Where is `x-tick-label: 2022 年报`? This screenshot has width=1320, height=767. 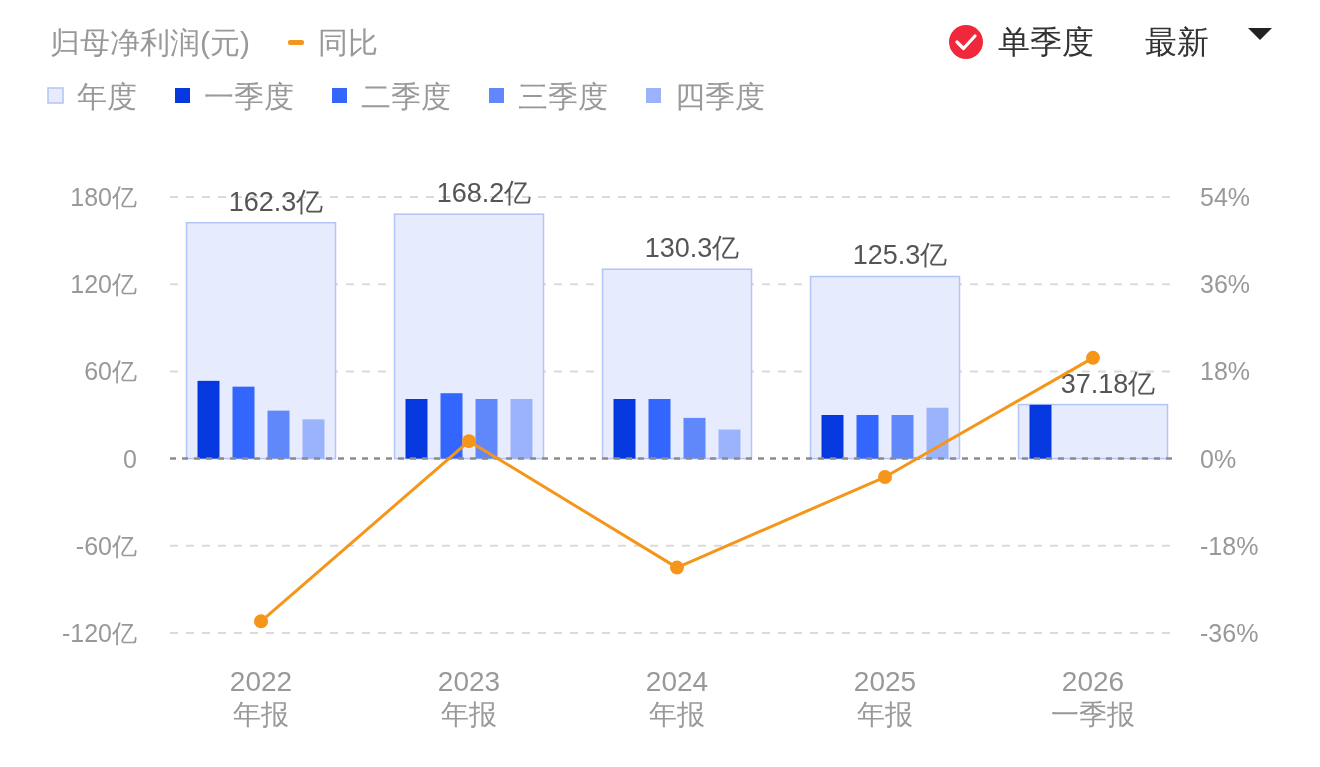
x-tick-label: 2022 年报 is located at coordinates (261, 697).